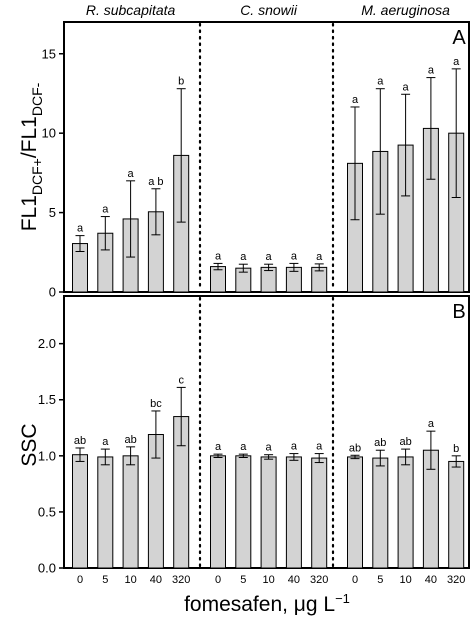 The width and height of the screenshot is (474, 625). I want to click on y-tick-label: 2.0, so click(47, 343).